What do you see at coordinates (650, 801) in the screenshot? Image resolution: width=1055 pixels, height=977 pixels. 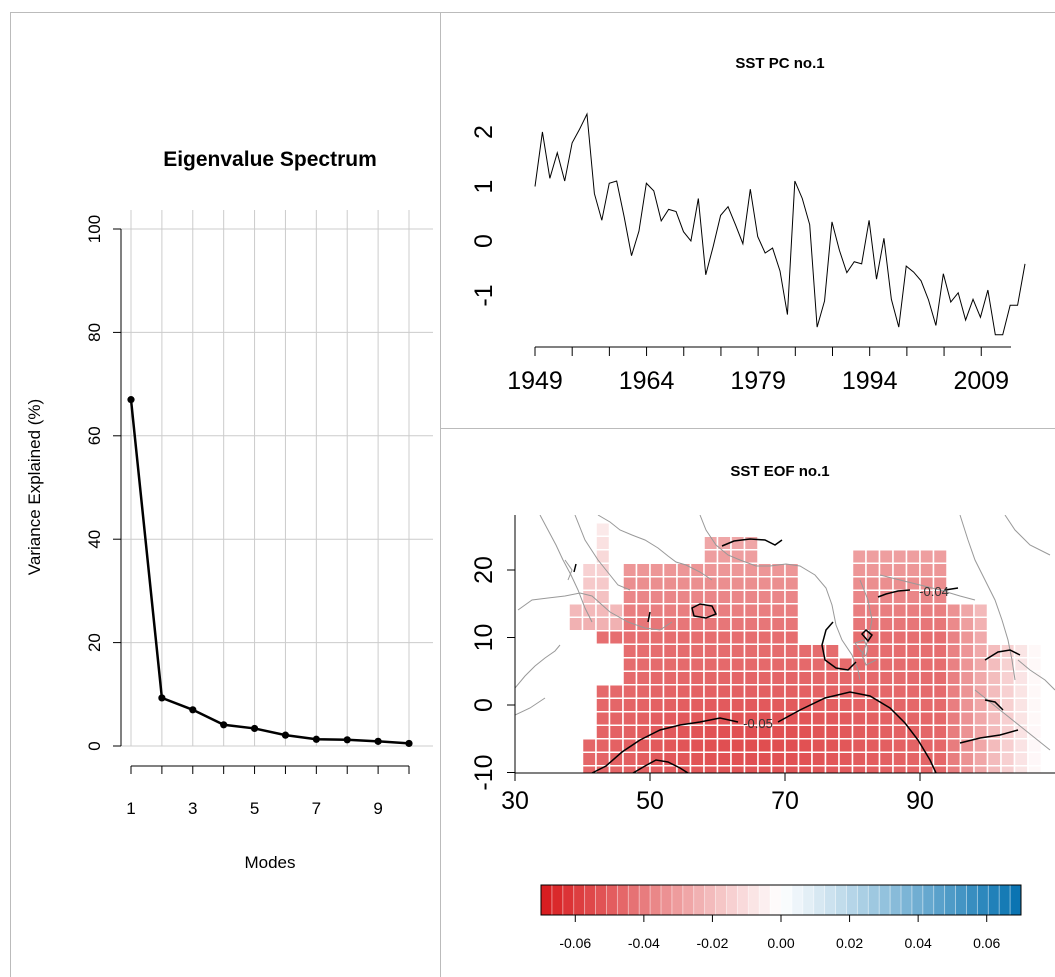 I see `eof-x-tick-label: 50` at bounding box center [650, 801].